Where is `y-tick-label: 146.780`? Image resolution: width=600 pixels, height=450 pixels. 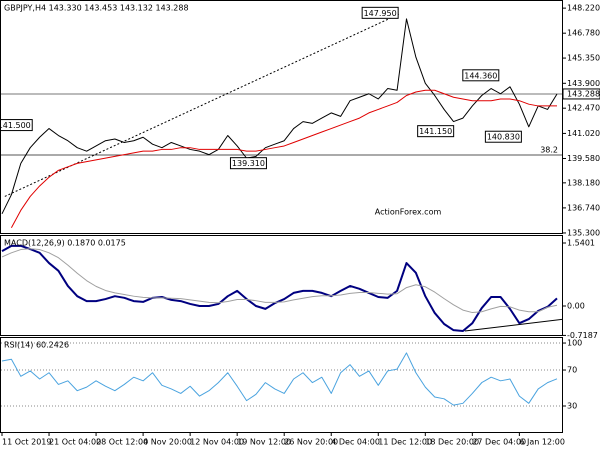
y-tick-label: 146.780 is located at coordinates (583, 33).